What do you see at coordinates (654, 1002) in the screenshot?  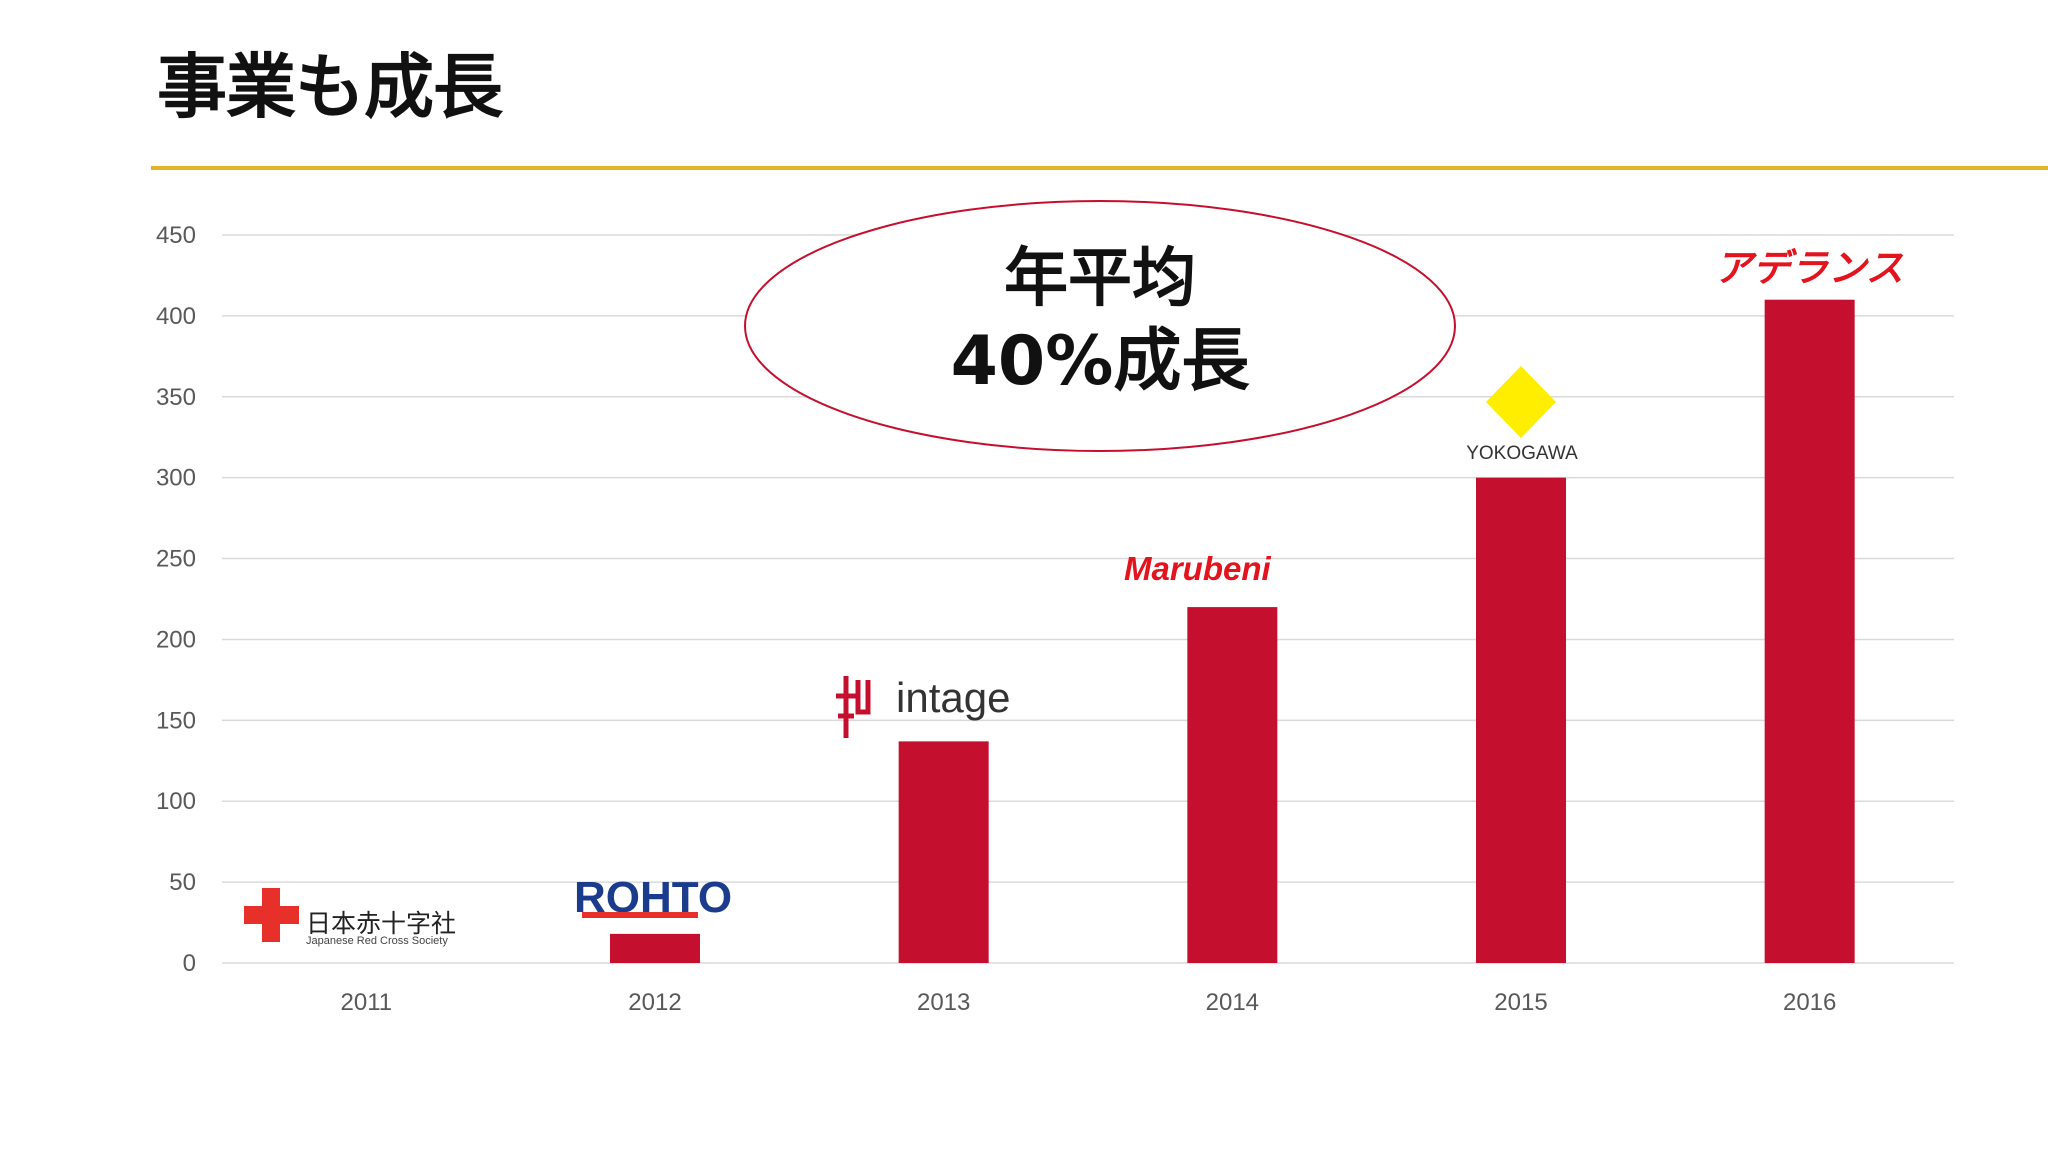 I see `x-tick-label: 2012` at bounding box center [654, 1002].